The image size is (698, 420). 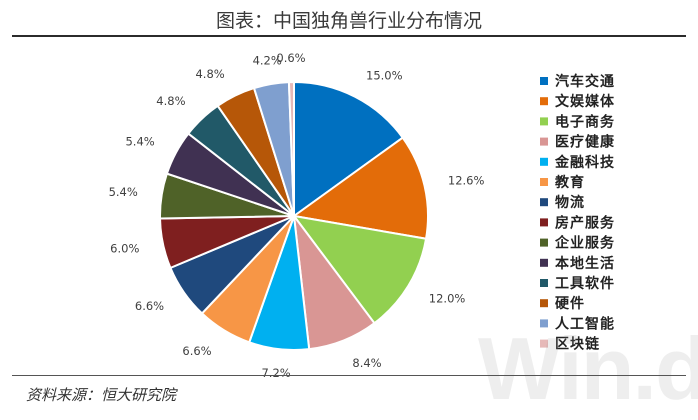 I want to click on slice-value-label: 12.0%, so click(x=447, y=298).